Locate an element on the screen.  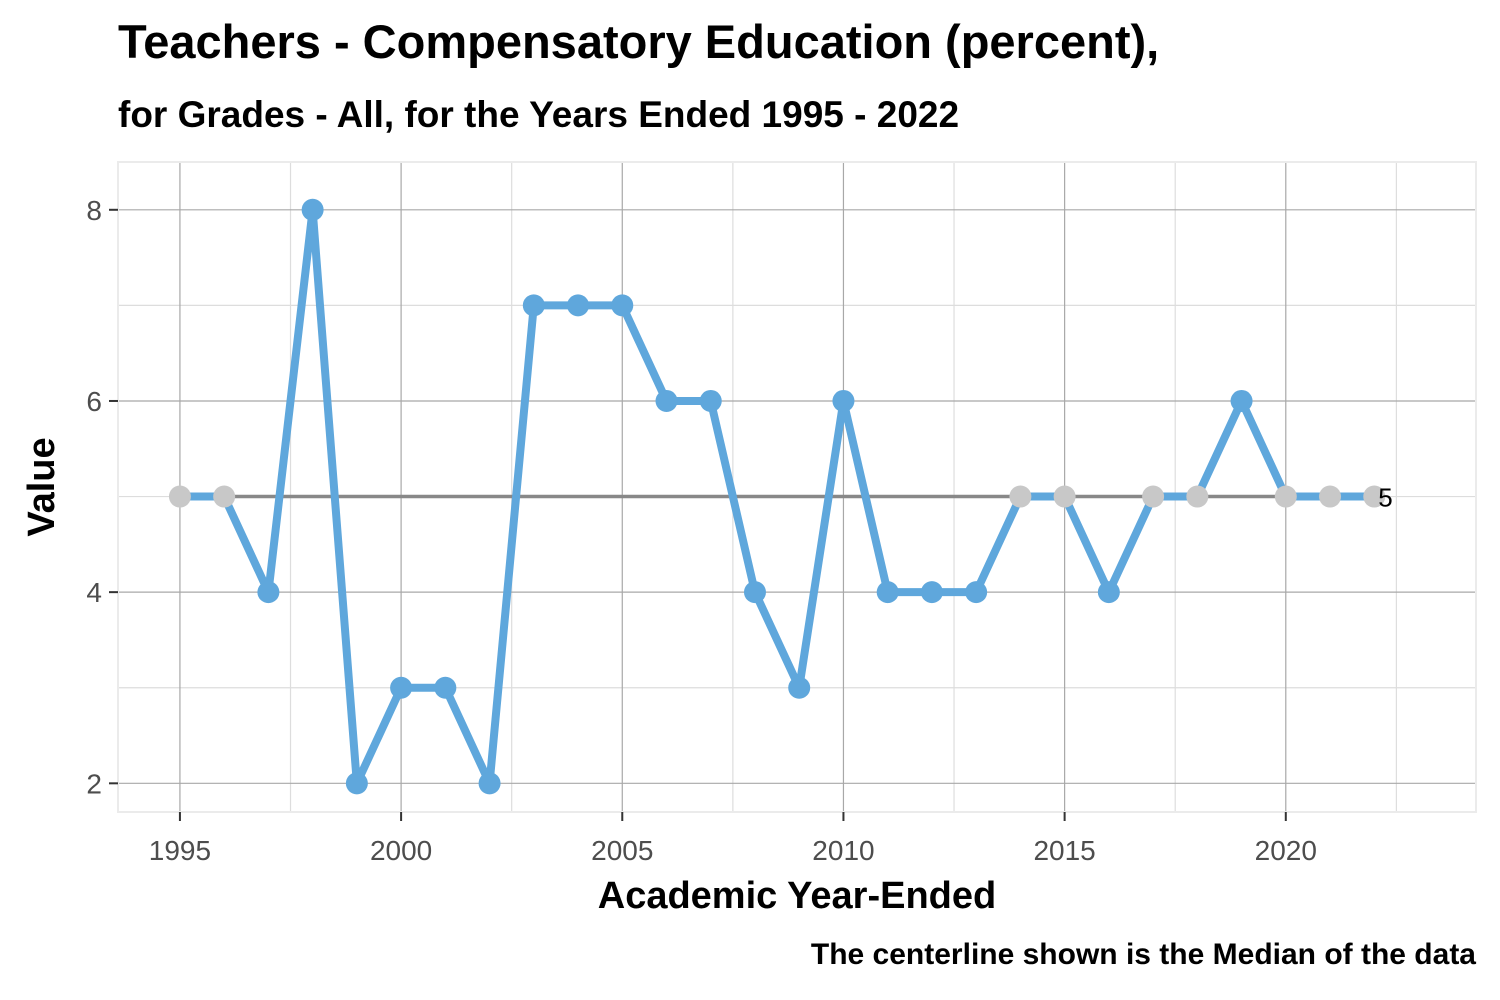
x-tick-label: 2000 is located at coordinates (401, 850).